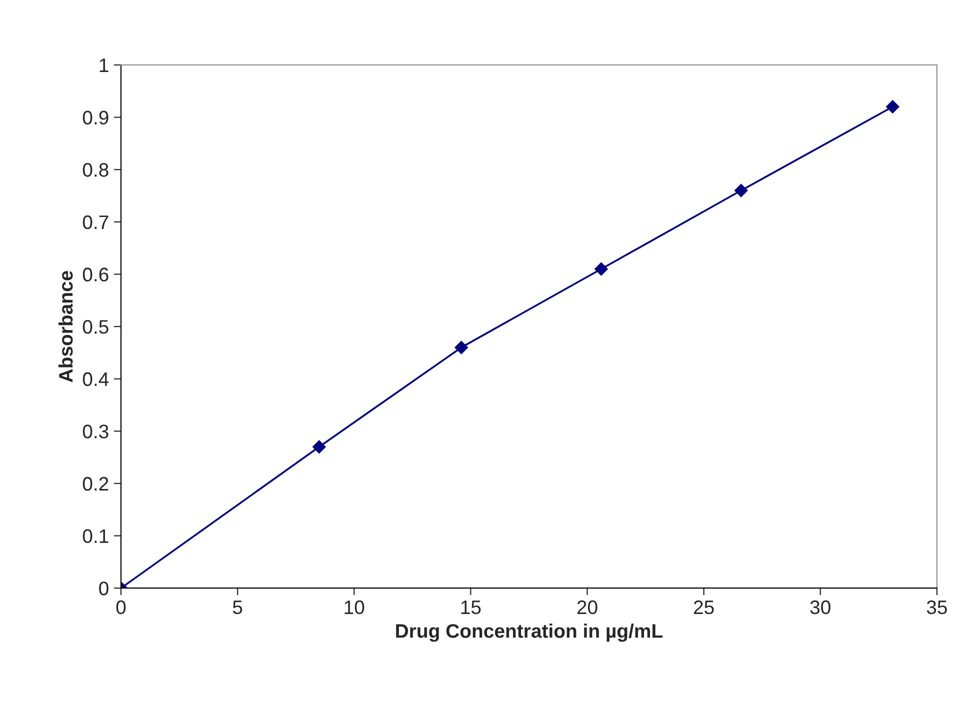 The width and height of the screenshot is (978, 706). Describe the element at coordinates (95, 275) in the screenshot. I see `y-tick-label: 0.6` at that location.